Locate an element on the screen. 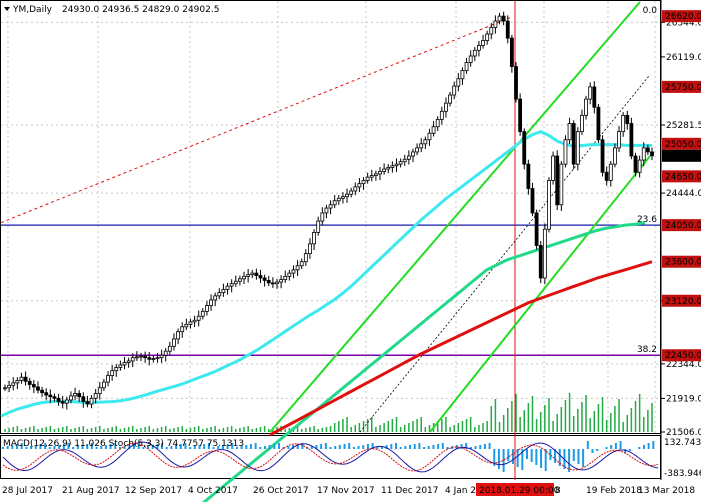  fib-label: 23.6 is located at coordinates (647, 220).